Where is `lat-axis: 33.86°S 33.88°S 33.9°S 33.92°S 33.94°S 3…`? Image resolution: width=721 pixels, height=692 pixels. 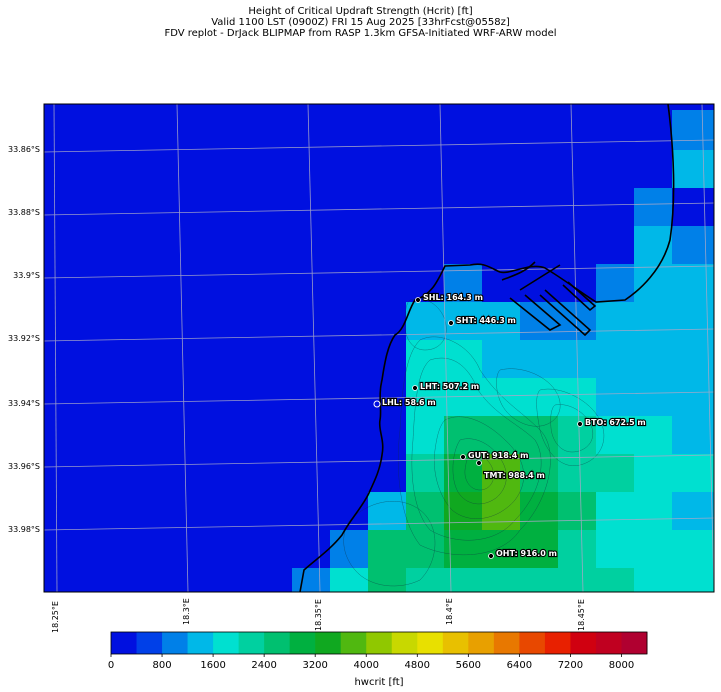 lat-axis: 33.86°S 33.88°S 33.9°S 33.92°S 33.94°S 3… is located at coordinates (24, 339).